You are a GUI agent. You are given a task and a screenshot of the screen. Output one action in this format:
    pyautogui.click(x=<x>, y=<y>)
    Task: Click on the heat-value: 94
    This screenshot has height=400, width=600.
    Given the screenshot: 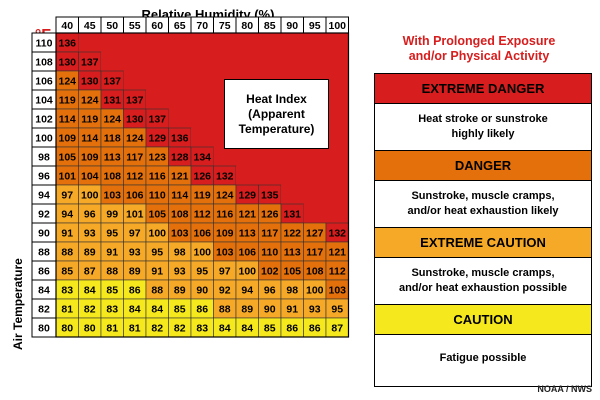 What is the action you would take?
    pyautogui.click(x=247, y=291)
    